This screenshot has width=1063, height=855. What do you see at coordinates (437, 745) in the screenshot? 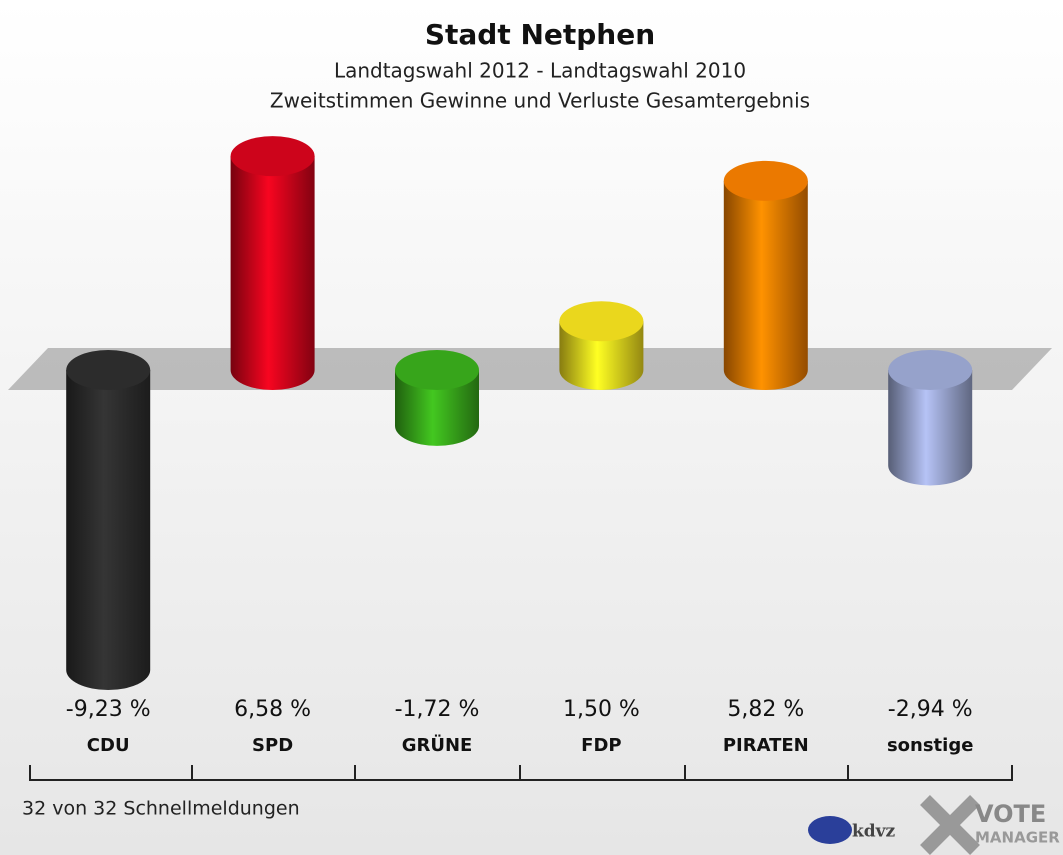
I see `x-tick-label: GRÜNE` at bounding box center [437, 745].